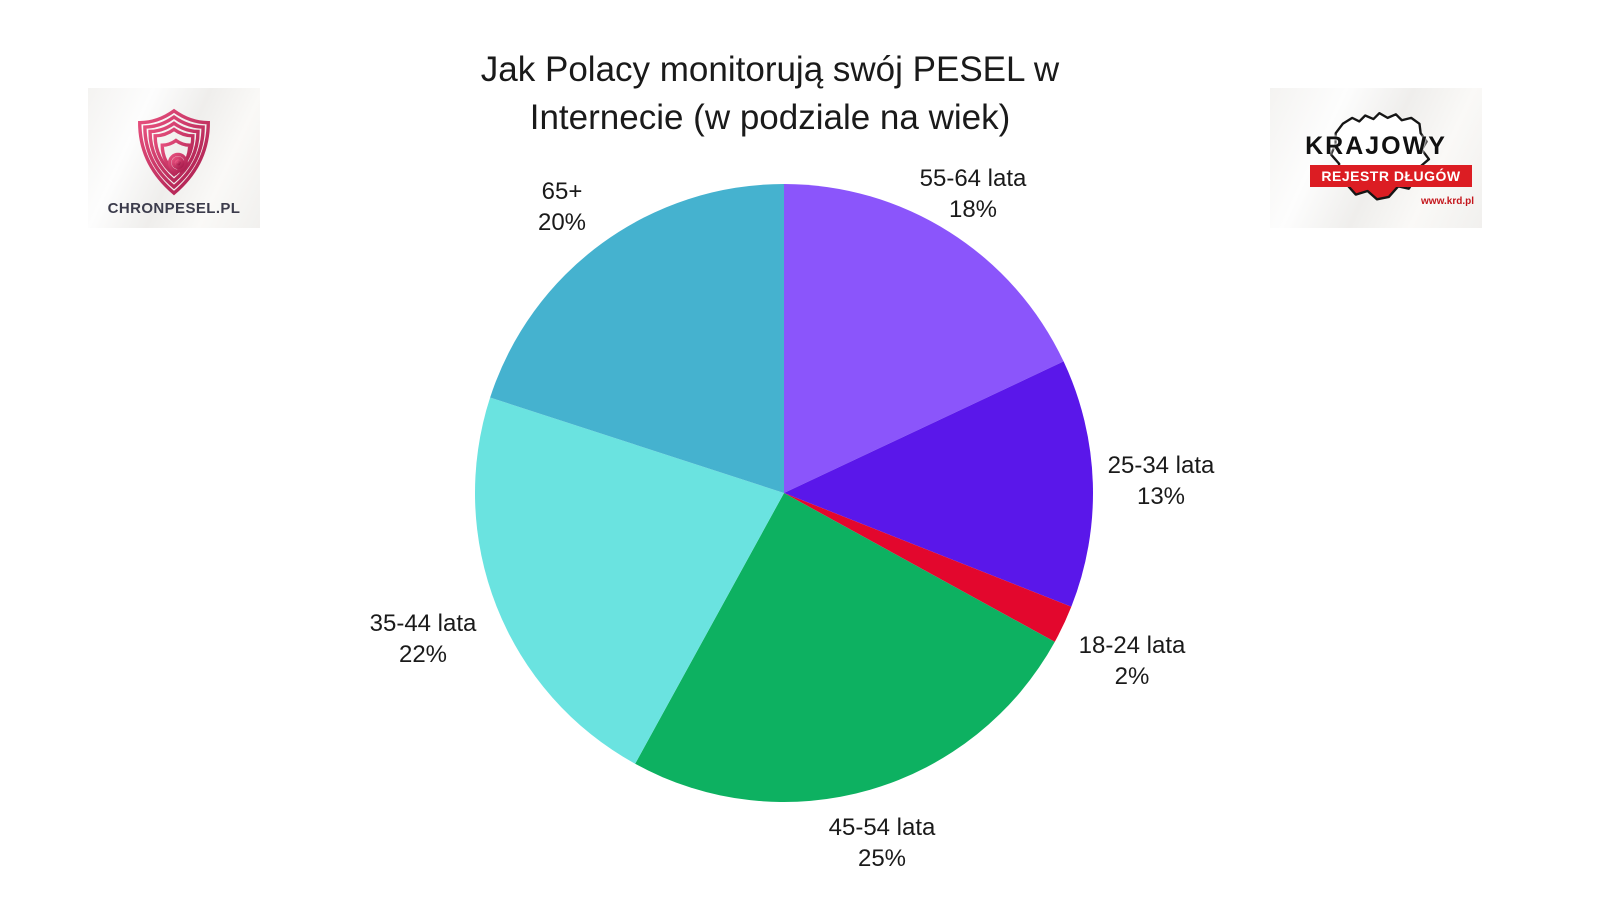  What do you see at coordinates (423, 639) in the screenshot?
I see `pie-label-35-44-lata: 35-44 lata 22%` at bounding box center [423, 639].